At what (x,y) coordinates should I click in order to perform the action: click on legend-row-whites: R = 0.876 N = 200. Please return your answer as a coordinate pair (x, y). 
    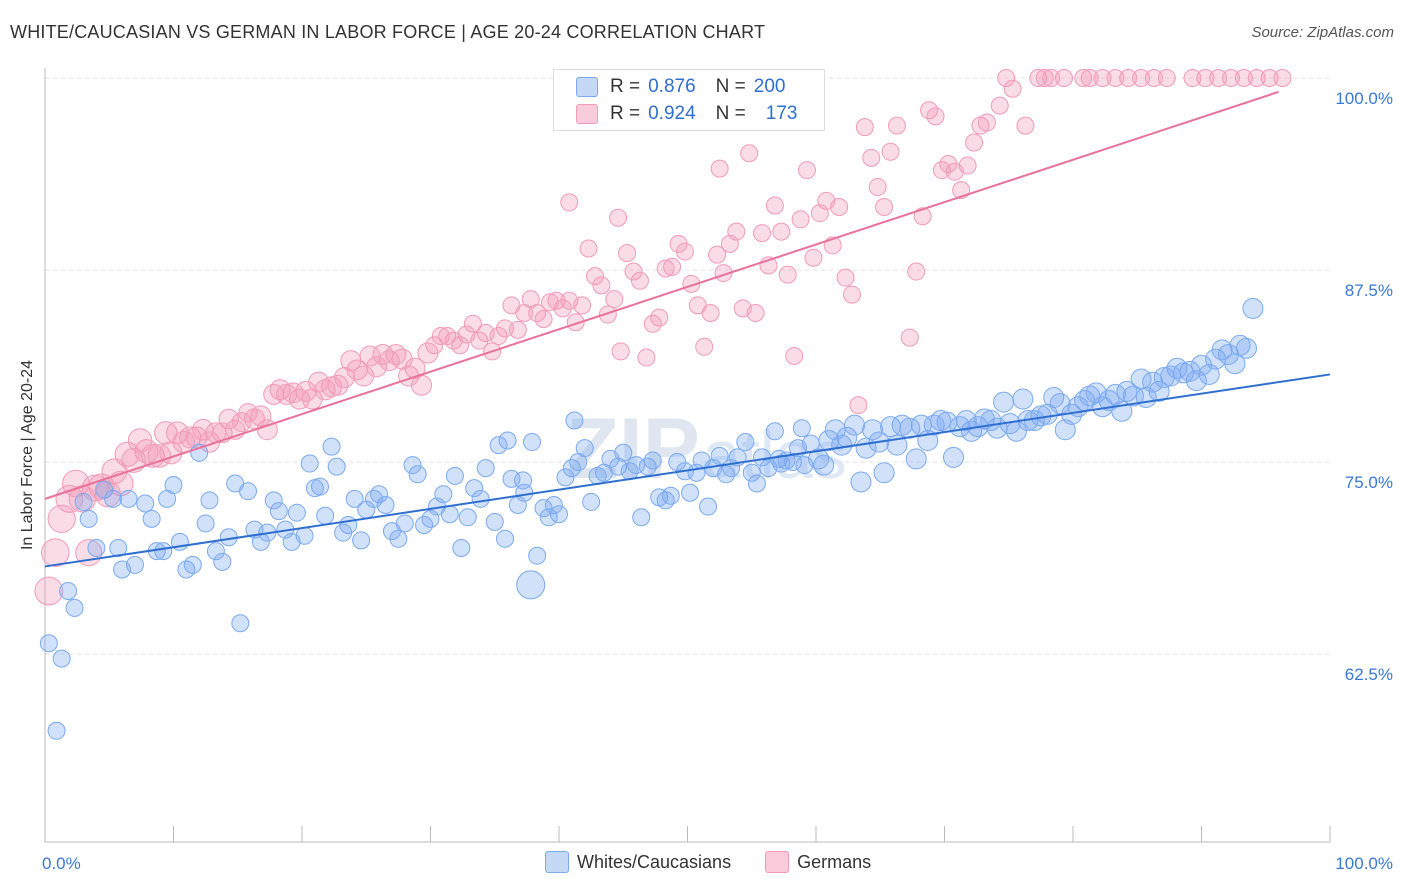
    Looking at the image, I should click on (680, 87).